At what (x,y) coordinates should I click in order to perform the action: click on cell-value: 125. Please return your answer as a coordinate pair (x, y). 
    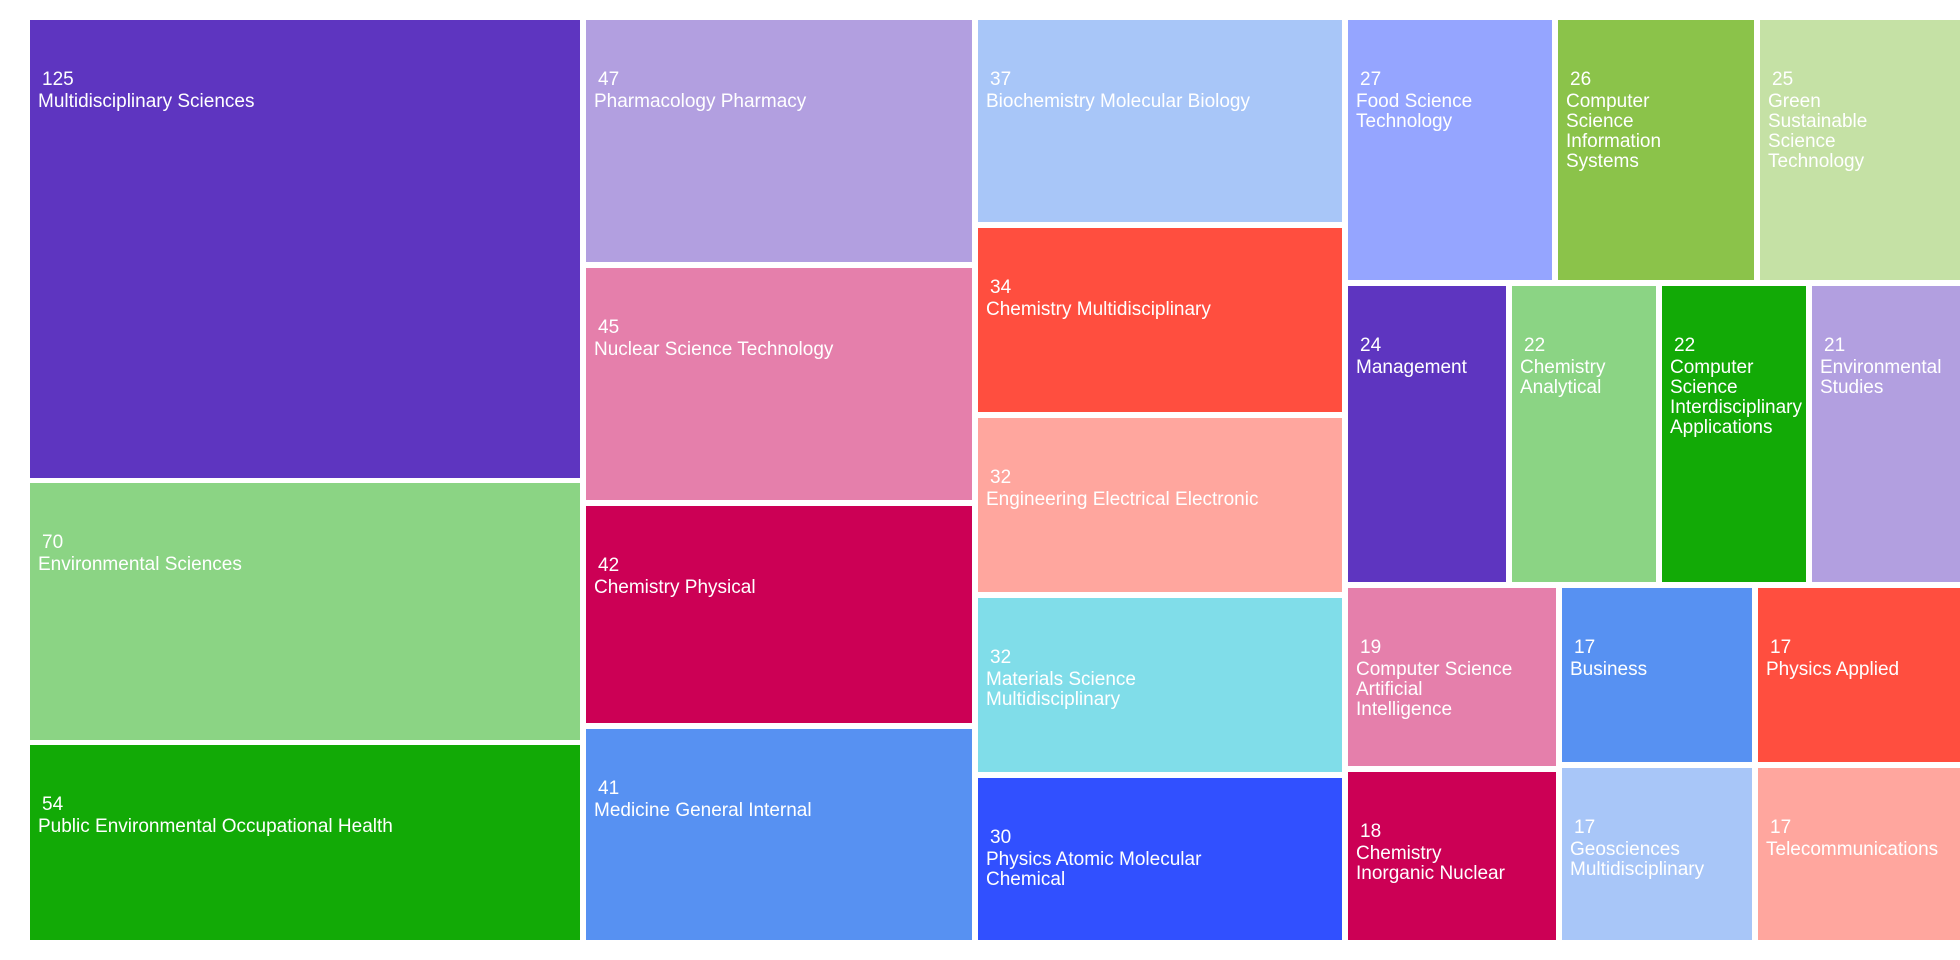
    Looking at the image, I should click on (58, 79).